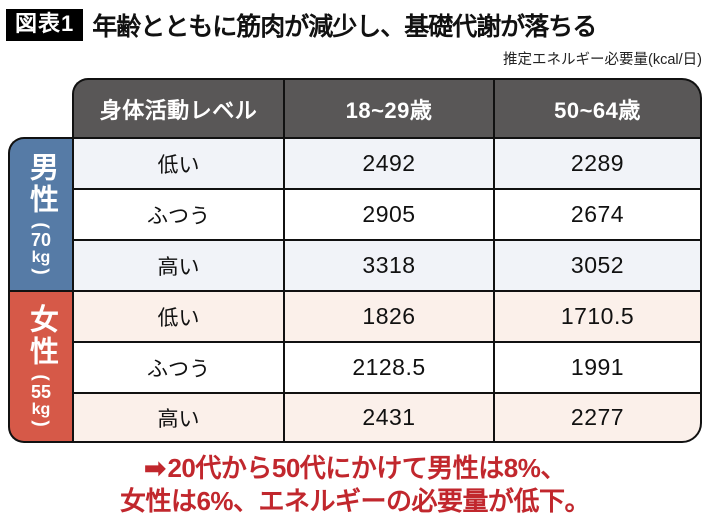 This screenshot has height=526, width=710. Describe the element at coordinates (177, 366) in the screenshot. I see `female-normal-level: ふつう` at that location.